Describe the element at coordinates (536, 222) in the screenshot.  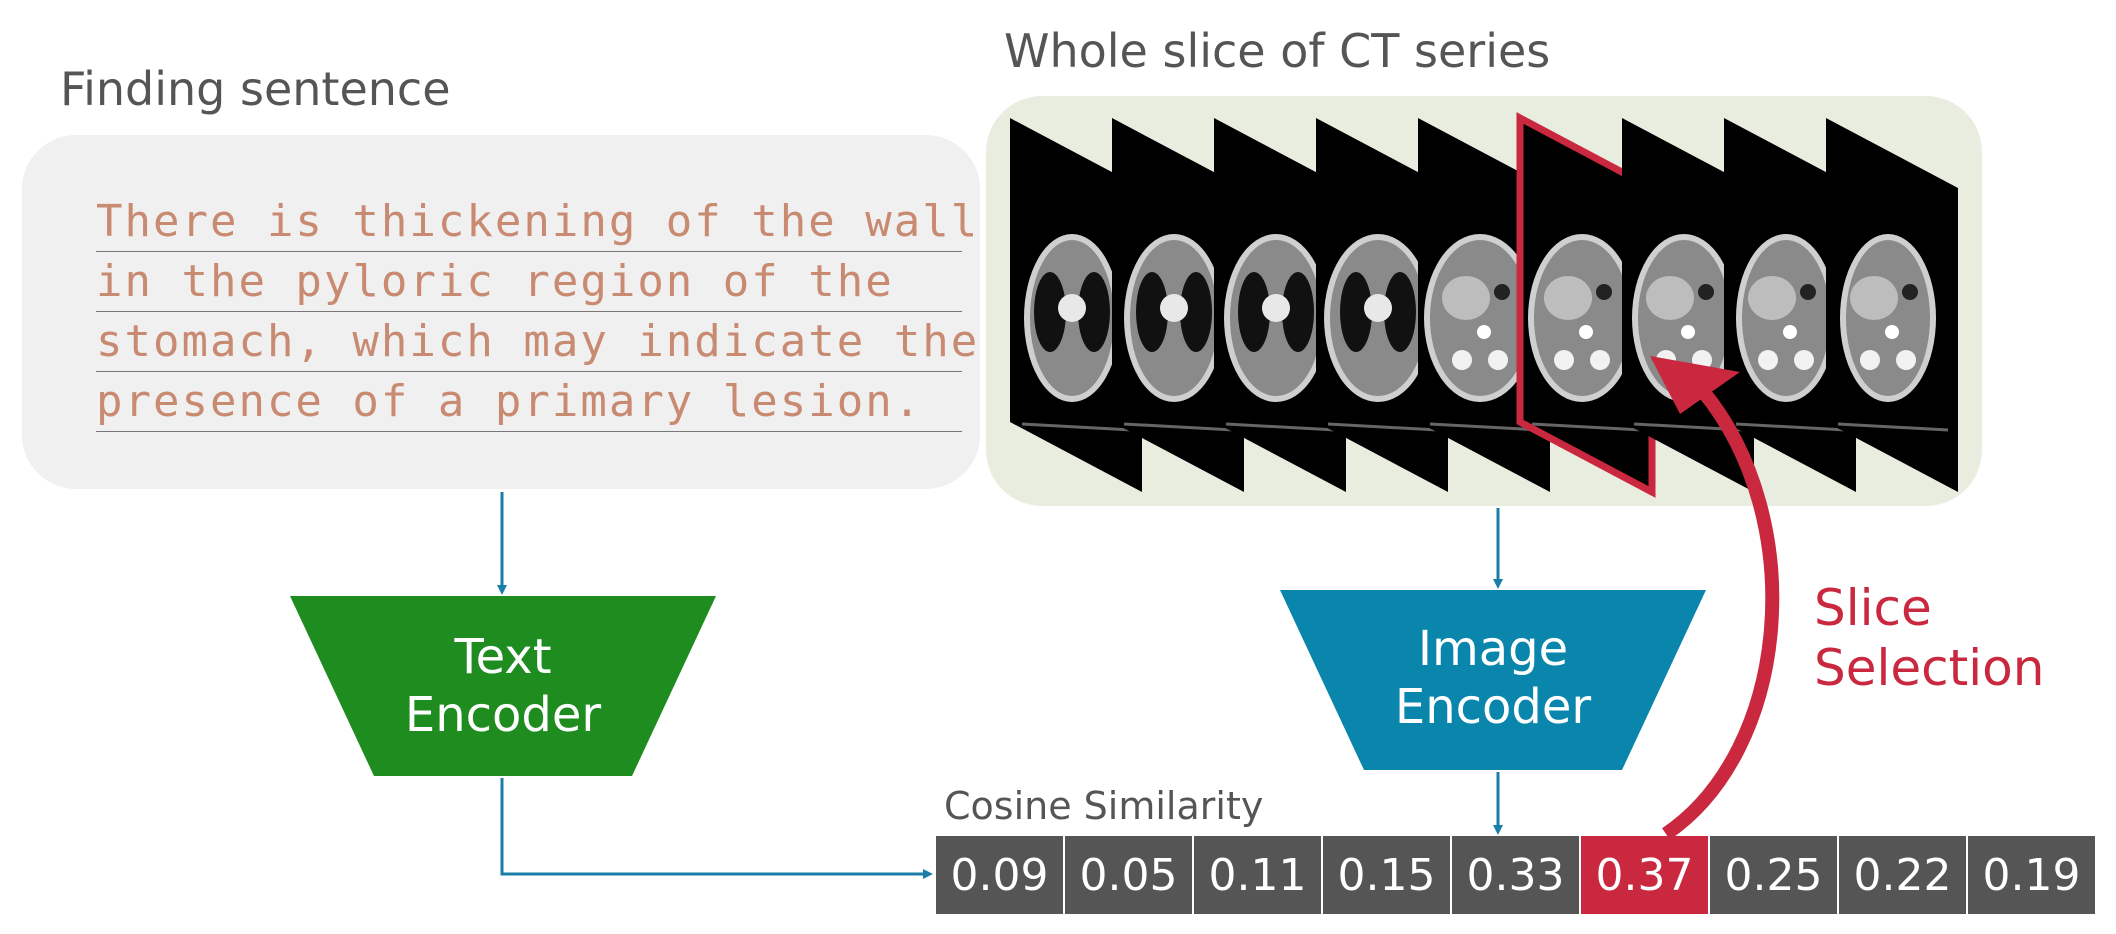
I see `sentence-line-1: There is thickening of the wall` at that location.